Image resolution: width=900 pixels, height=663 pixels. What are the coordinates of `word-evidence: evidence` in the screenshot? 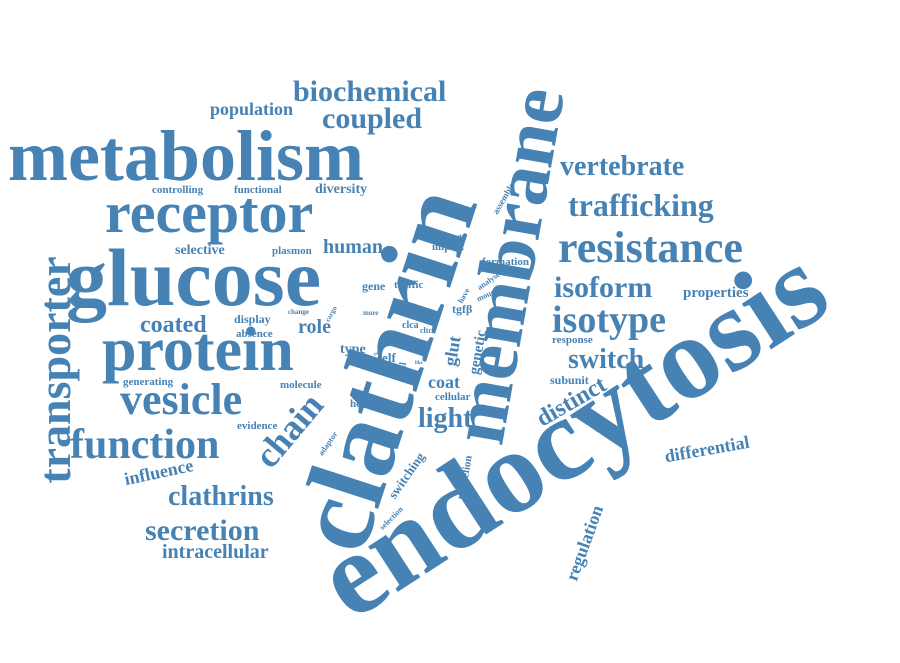 It's located at (257, 426).